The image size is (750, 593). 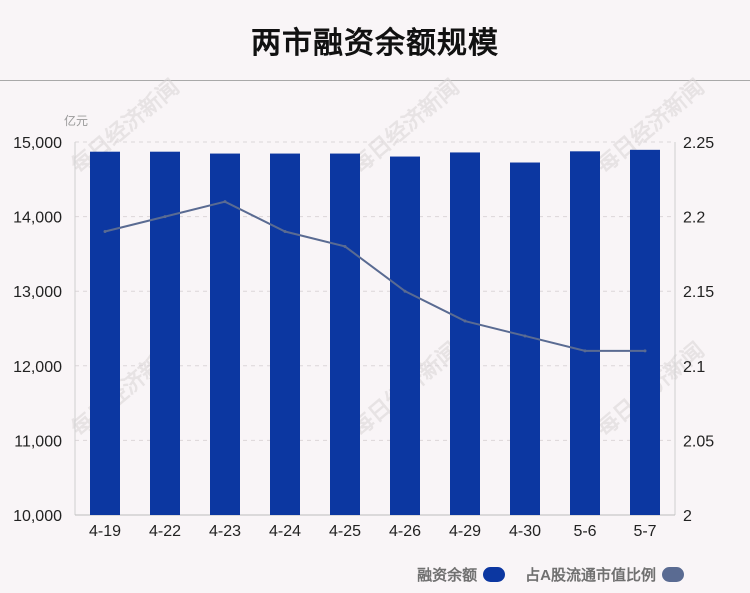 I want to click on left-tick-label: 15,000, so click(x=37, y=143).